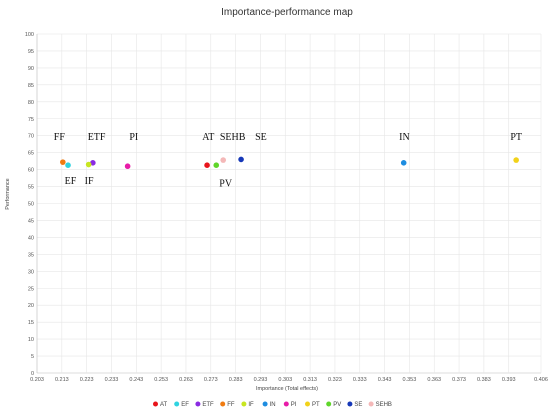  Describe the element at coordinates (133, 137) in the screenshot. I see `annotation-pi: PI` at that location.